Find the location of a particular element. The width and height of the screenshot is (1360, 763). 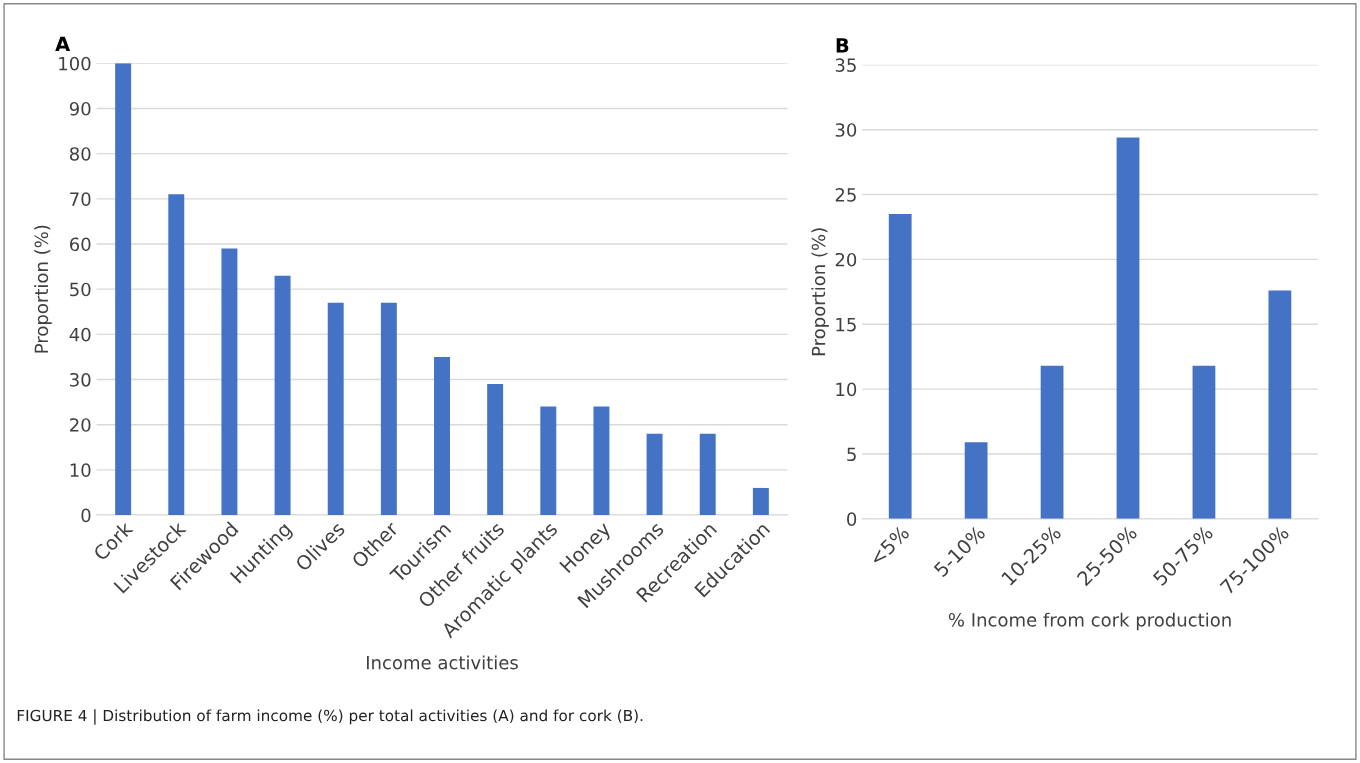

x-axis-title: % Income from cork production is located at coordinates (1089, 621).